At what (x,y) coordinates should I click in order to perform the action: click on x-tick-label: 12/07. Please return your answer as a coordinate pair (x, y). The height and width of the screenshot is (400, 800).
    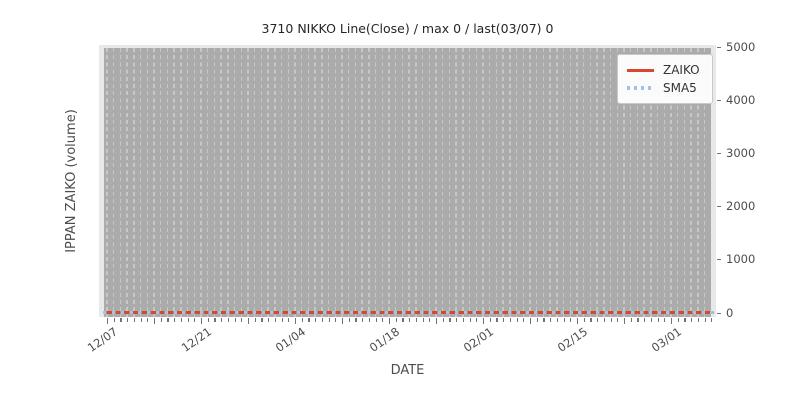
    Looking at the image, I should click on (102, 339).